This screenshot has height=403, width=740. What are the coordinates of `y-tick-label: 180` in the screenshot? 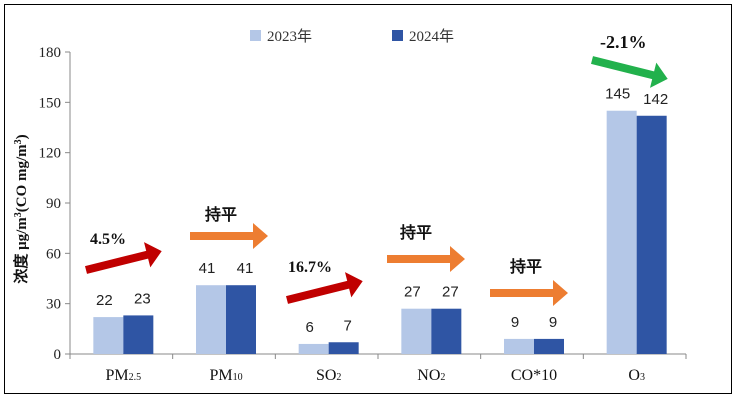 It's located at (50, 53).